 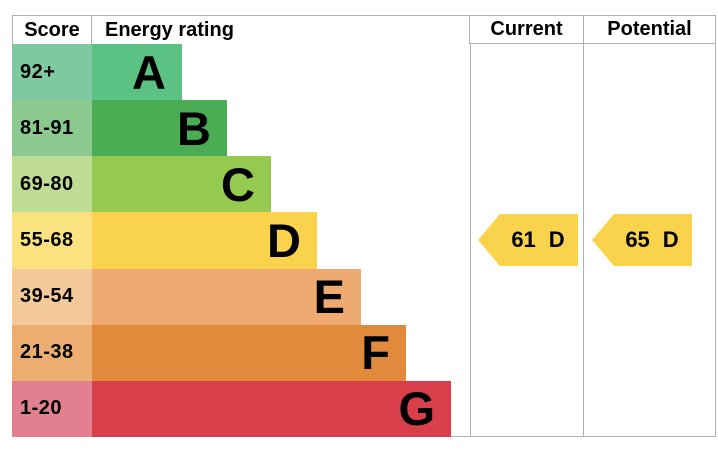 What do you see at coordinates (281, 30) in the screenshot?
I see `header-energy-rating: Energy rating` at bounding box center [281, 30].